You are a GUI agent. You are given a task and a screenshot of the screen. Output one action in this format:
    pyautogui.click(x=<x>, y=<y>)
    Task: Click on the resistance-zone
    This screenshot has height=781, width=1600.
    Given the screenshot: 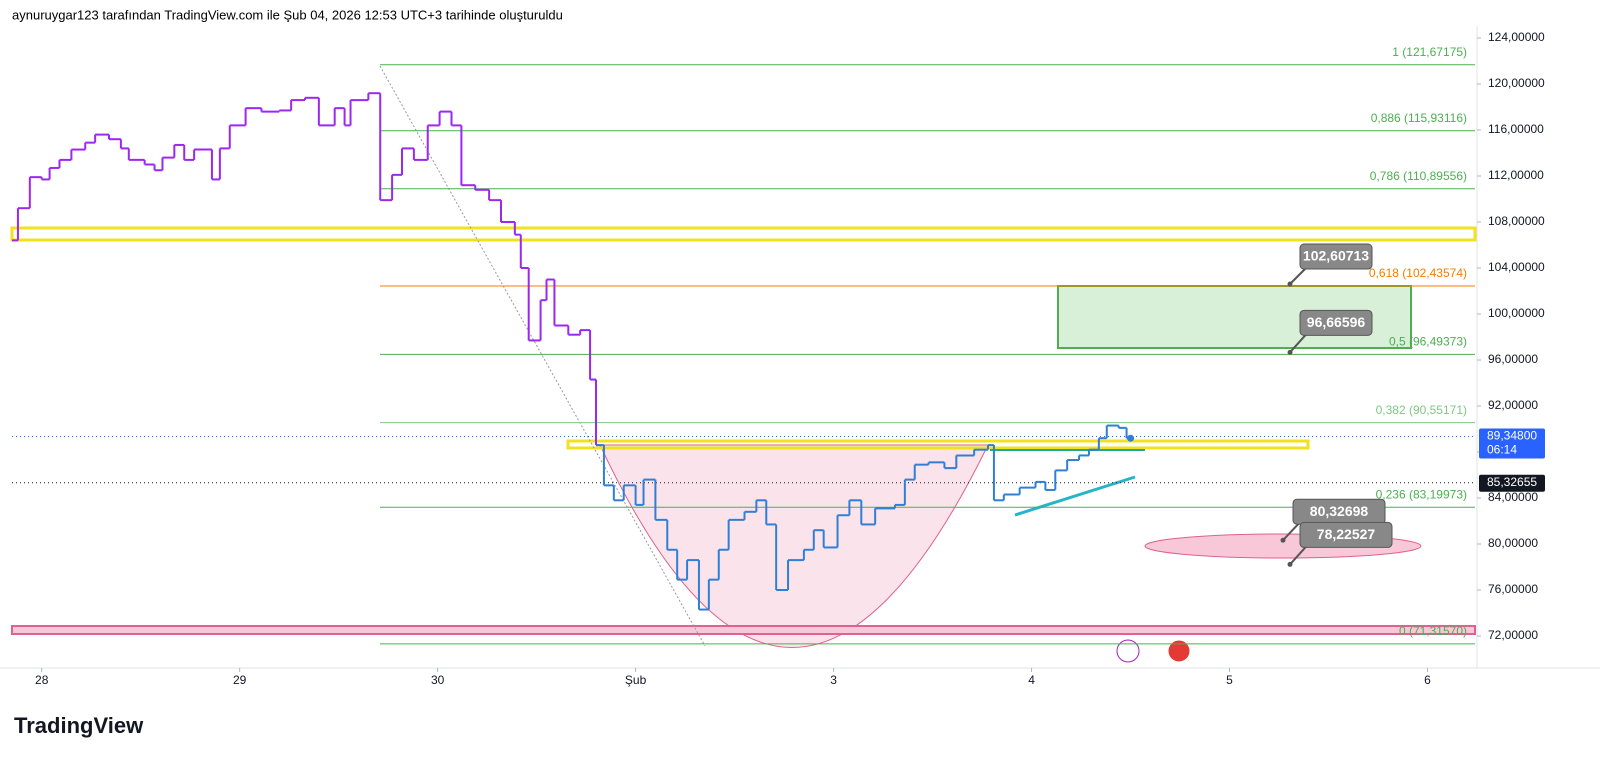 What is the action you would take?
    pyautogui.click(x=743, y=234)
    